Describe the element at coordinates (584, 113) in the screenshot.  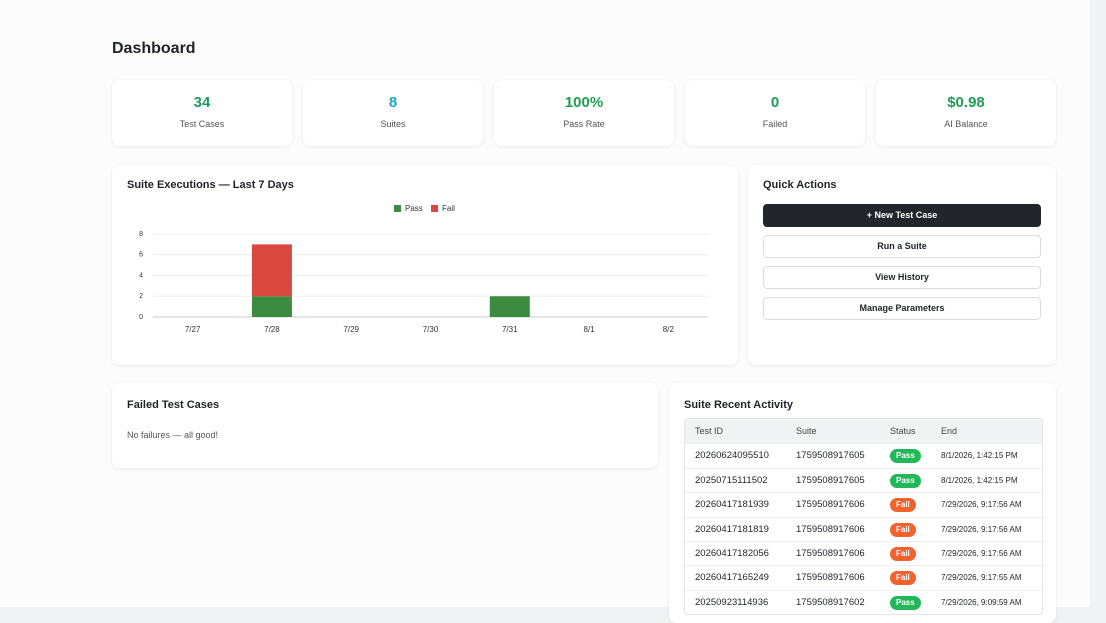
I see `stat-card: 100% Pass Rate` at that location.